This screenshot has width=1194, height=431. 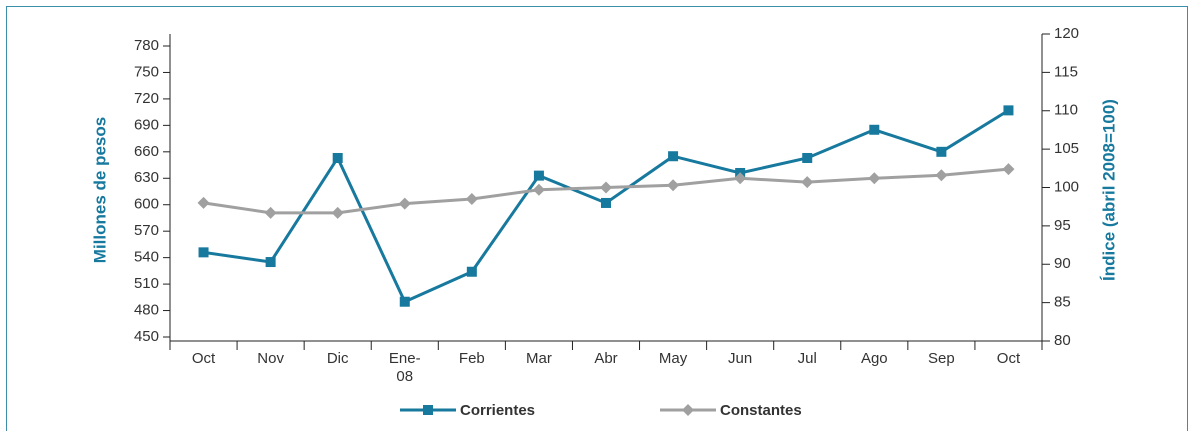 I want to click on y-tick-label: 600, so click(x=146, y=204).